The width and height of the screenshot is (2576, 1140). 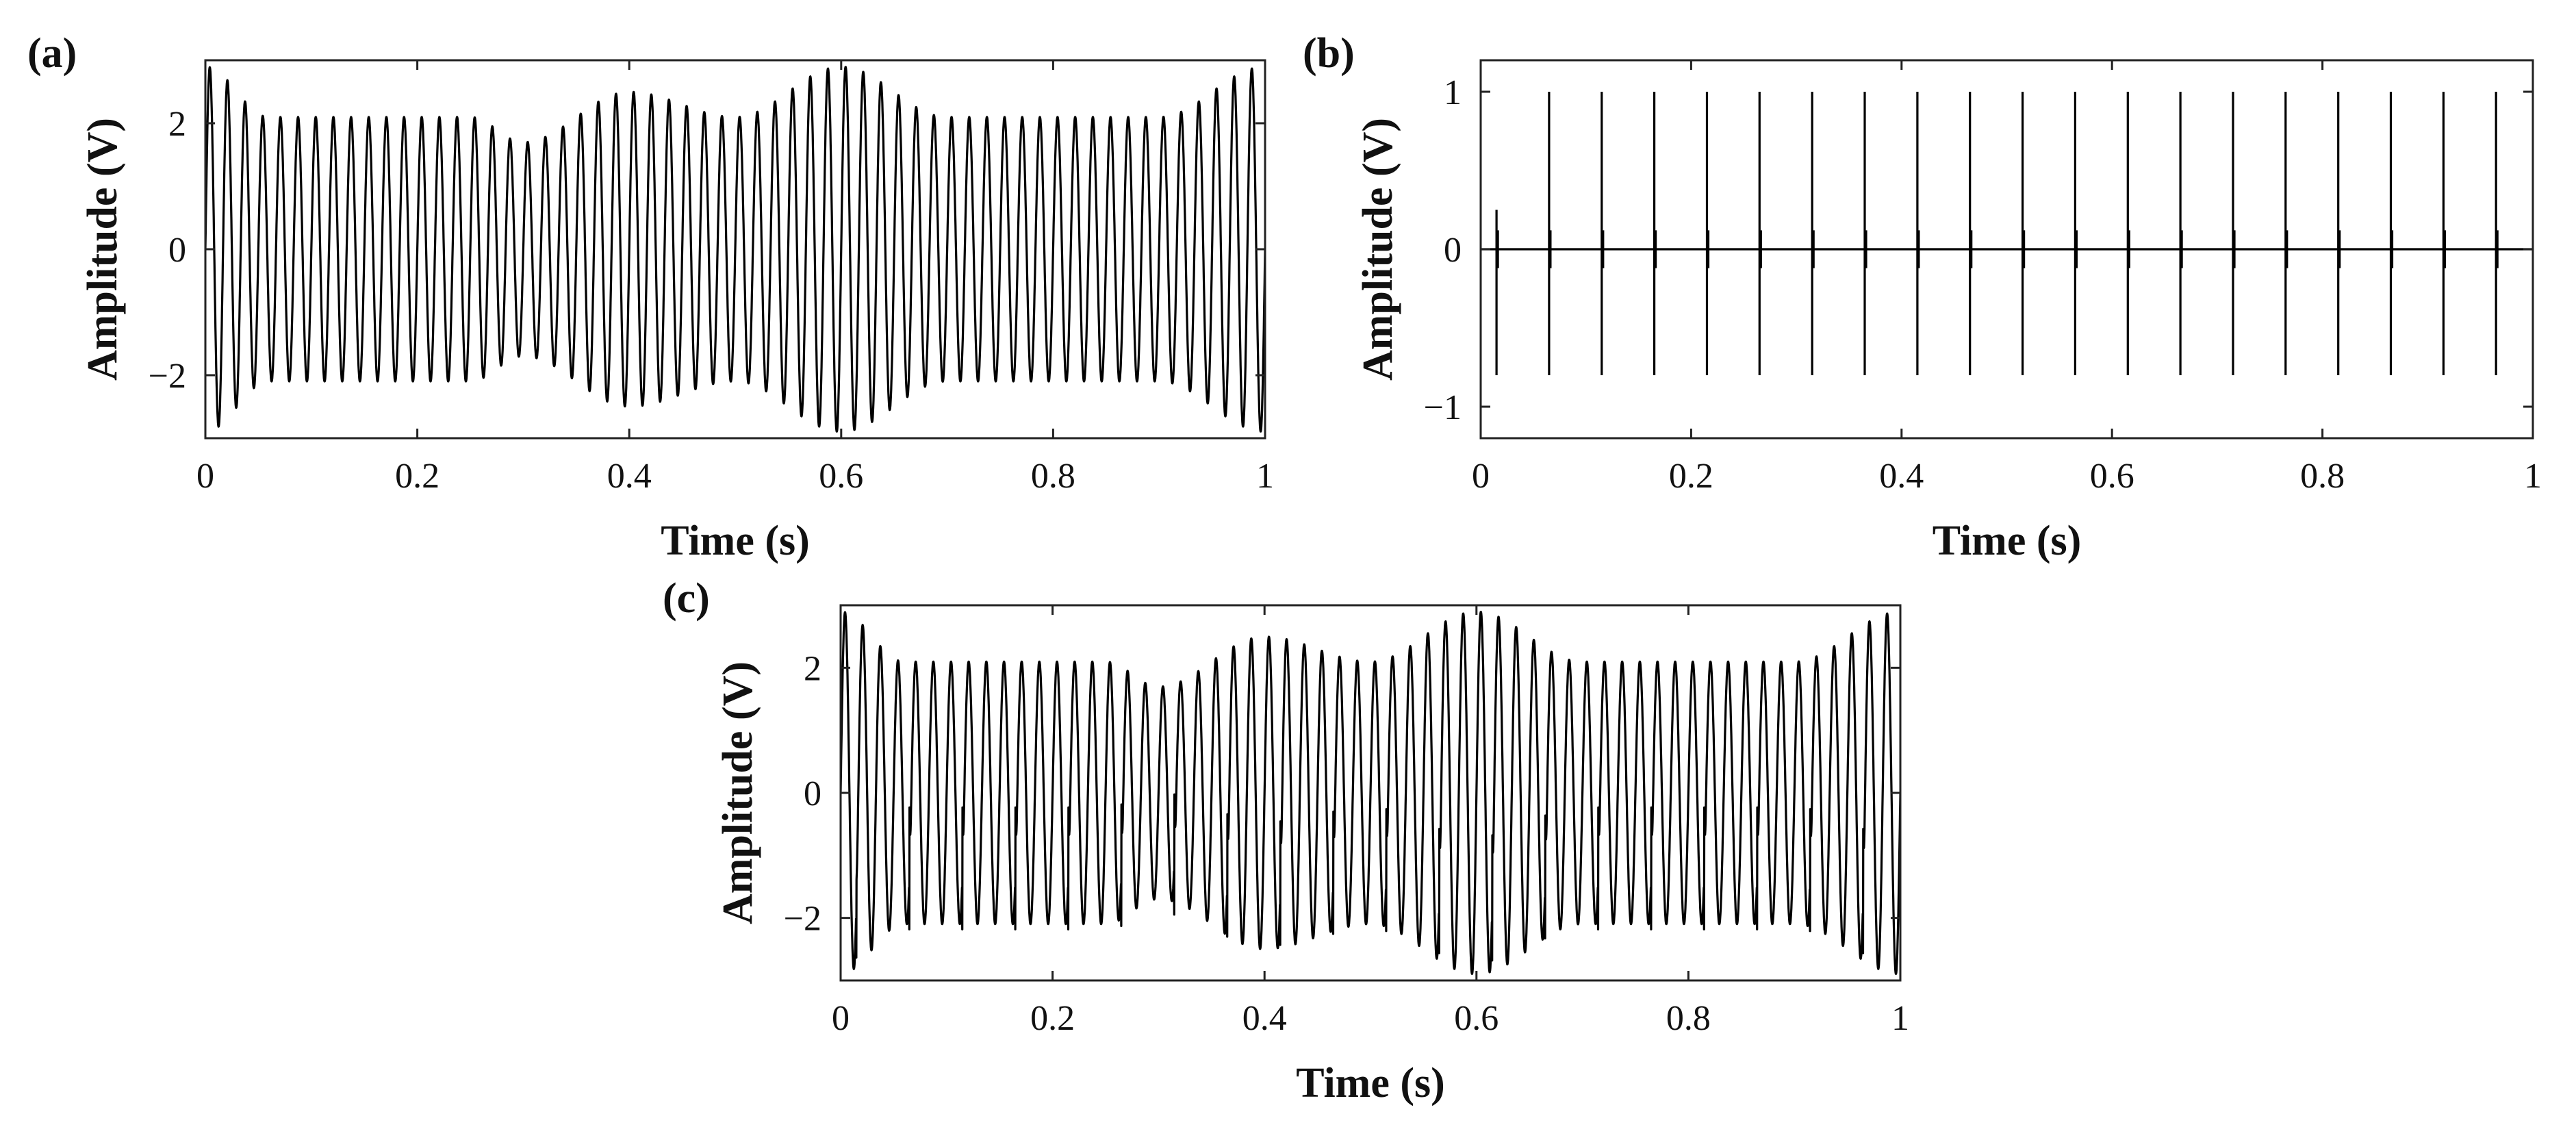 What do you see at coordinates (686, 598) in the screenshot?
I see `panel-label: (c)` at bounding box center [686, 598].